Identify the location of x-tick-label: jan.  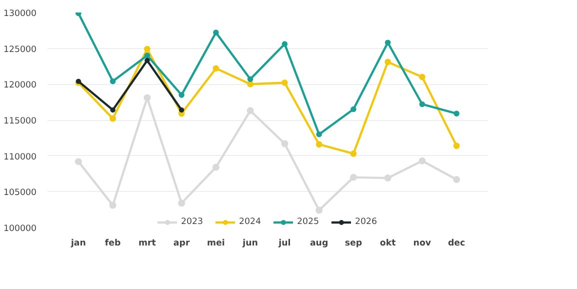
(78, 243).